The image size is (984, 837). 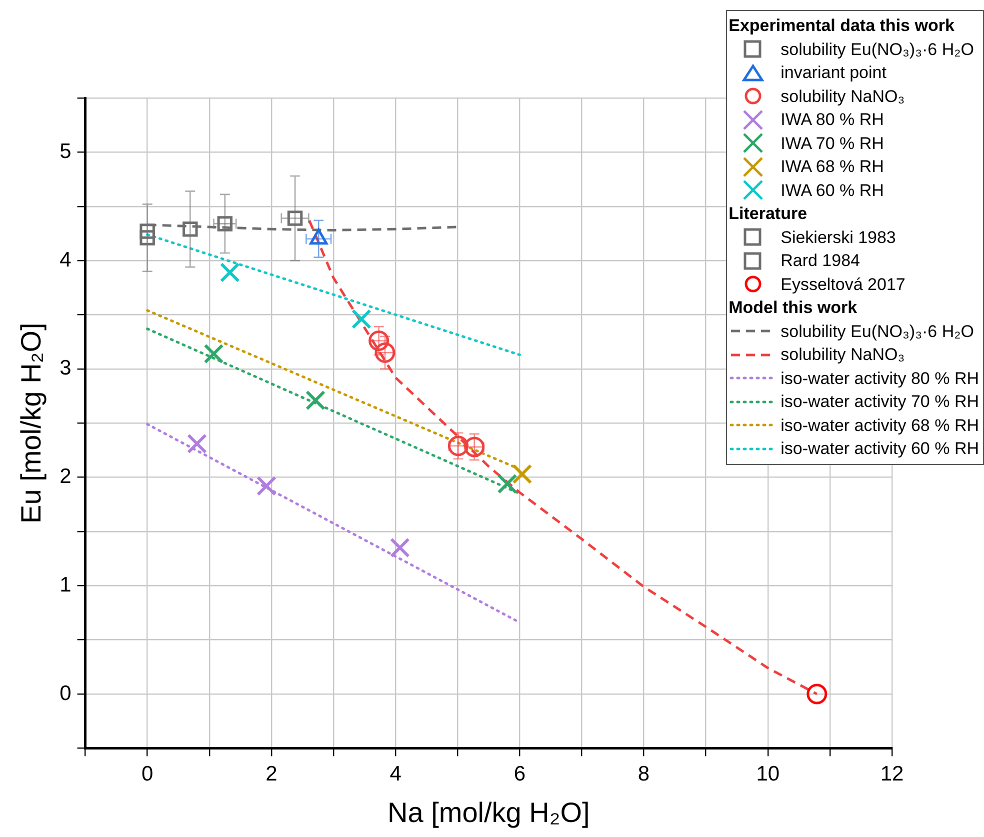 I want to click on legend-label: IWA 60 % RH, so click(x=832, y=191).